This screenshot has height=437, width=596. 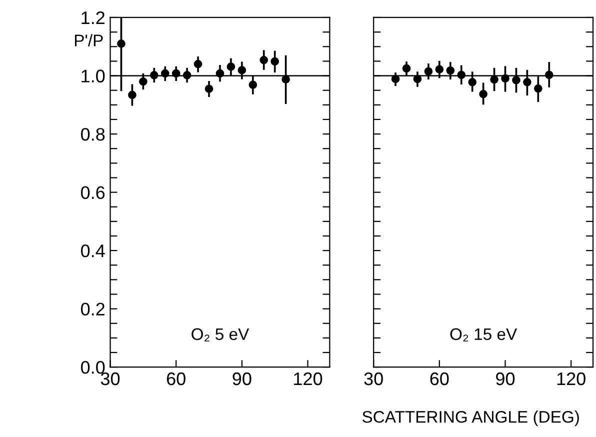 I want to click on y-tick-label: 0.6, so click(x=93, y=192).